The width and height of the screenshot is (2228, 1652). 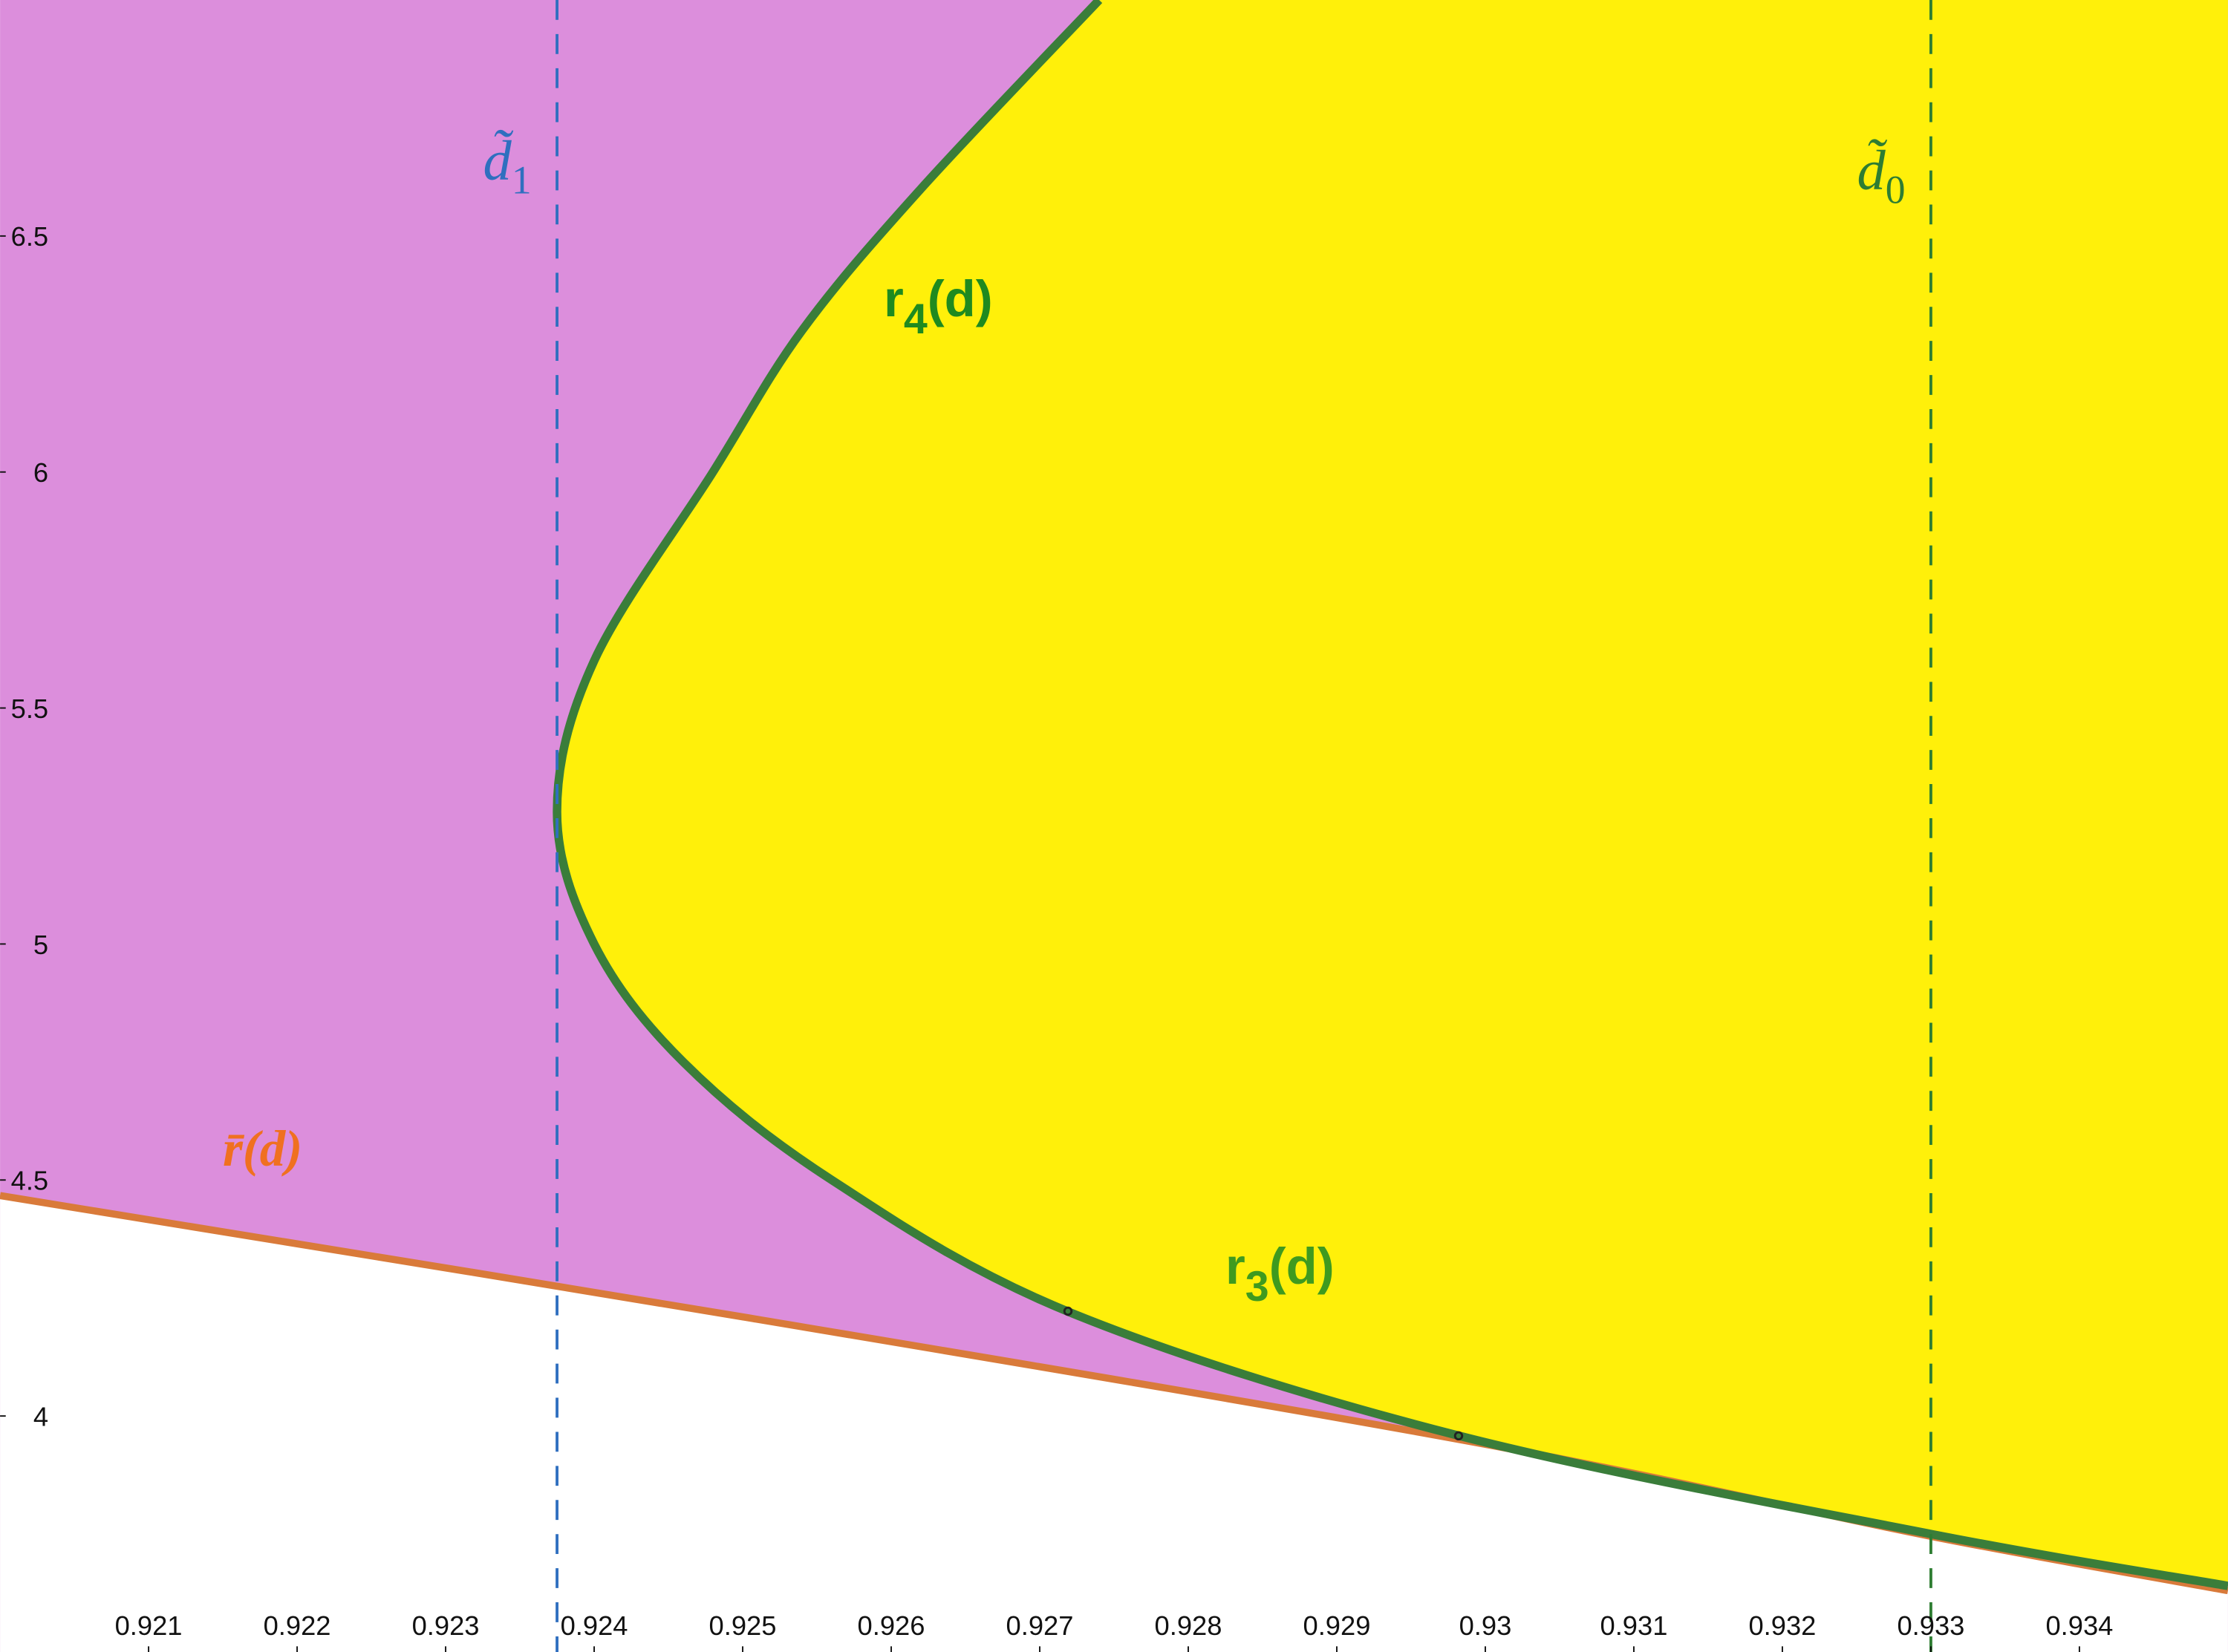 What do you see at coordinates (1257, 1286) in the screenshot?
I see `label-subscript: 3` at bounding box center [1257, 1286].